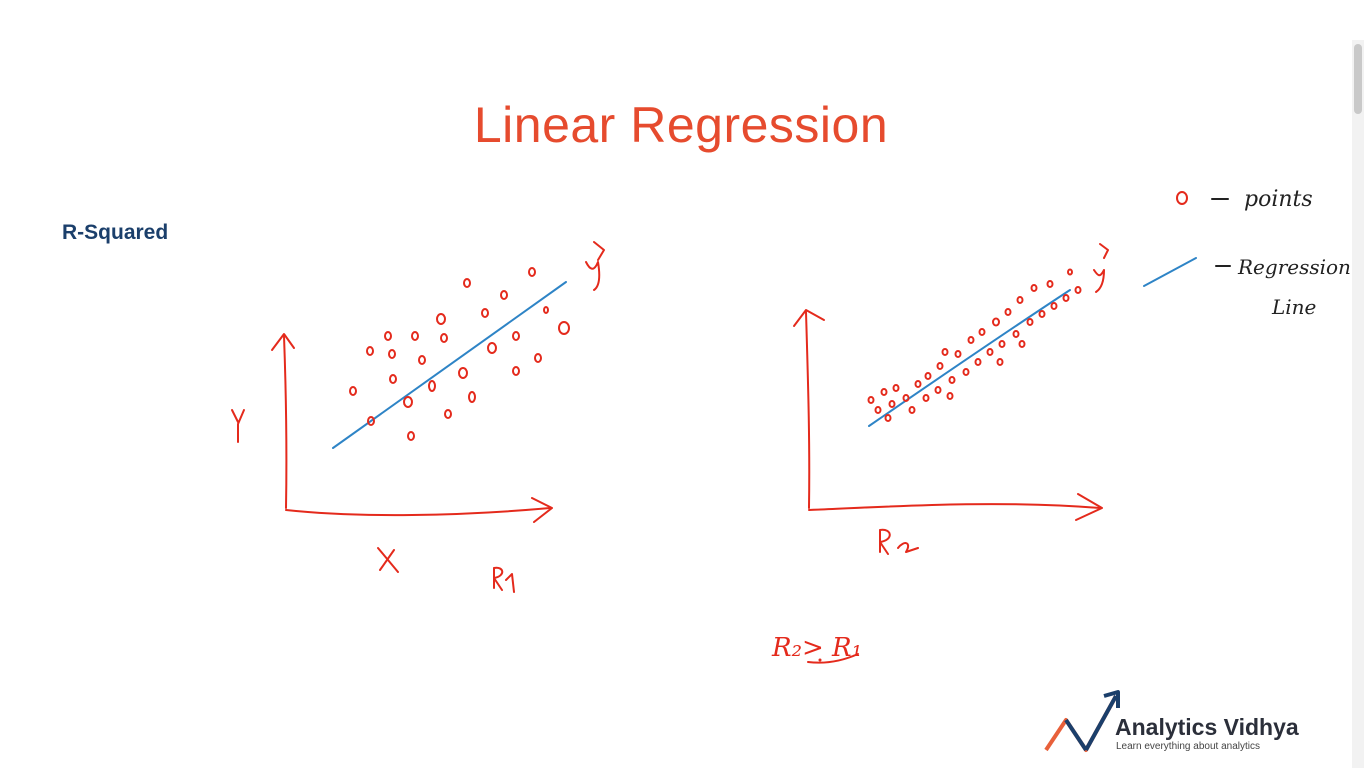  What do you see at coordinates (459, 354) in the screenshot?
I see `left-points` at bounding box center [459, 354].